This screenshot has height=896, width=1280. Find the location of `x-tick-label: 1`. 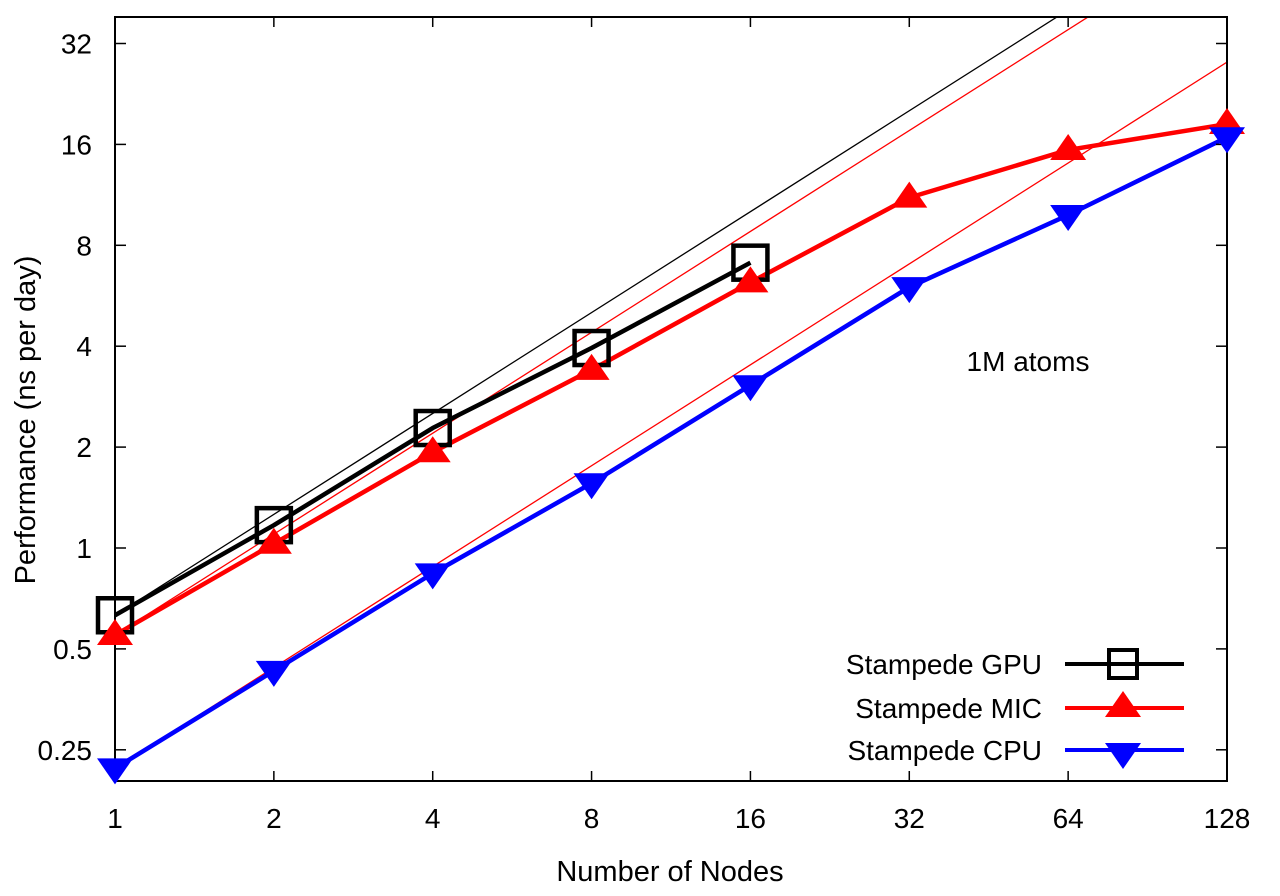

x-tick-label: 1 is located at coordinates (115, 818).